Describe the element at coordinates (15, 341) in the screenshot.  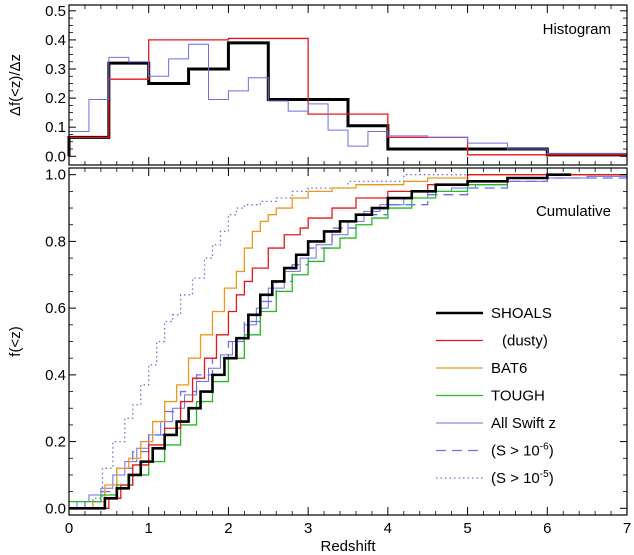
I see `cumulative-y-axis-label: f(<z)` at that location.